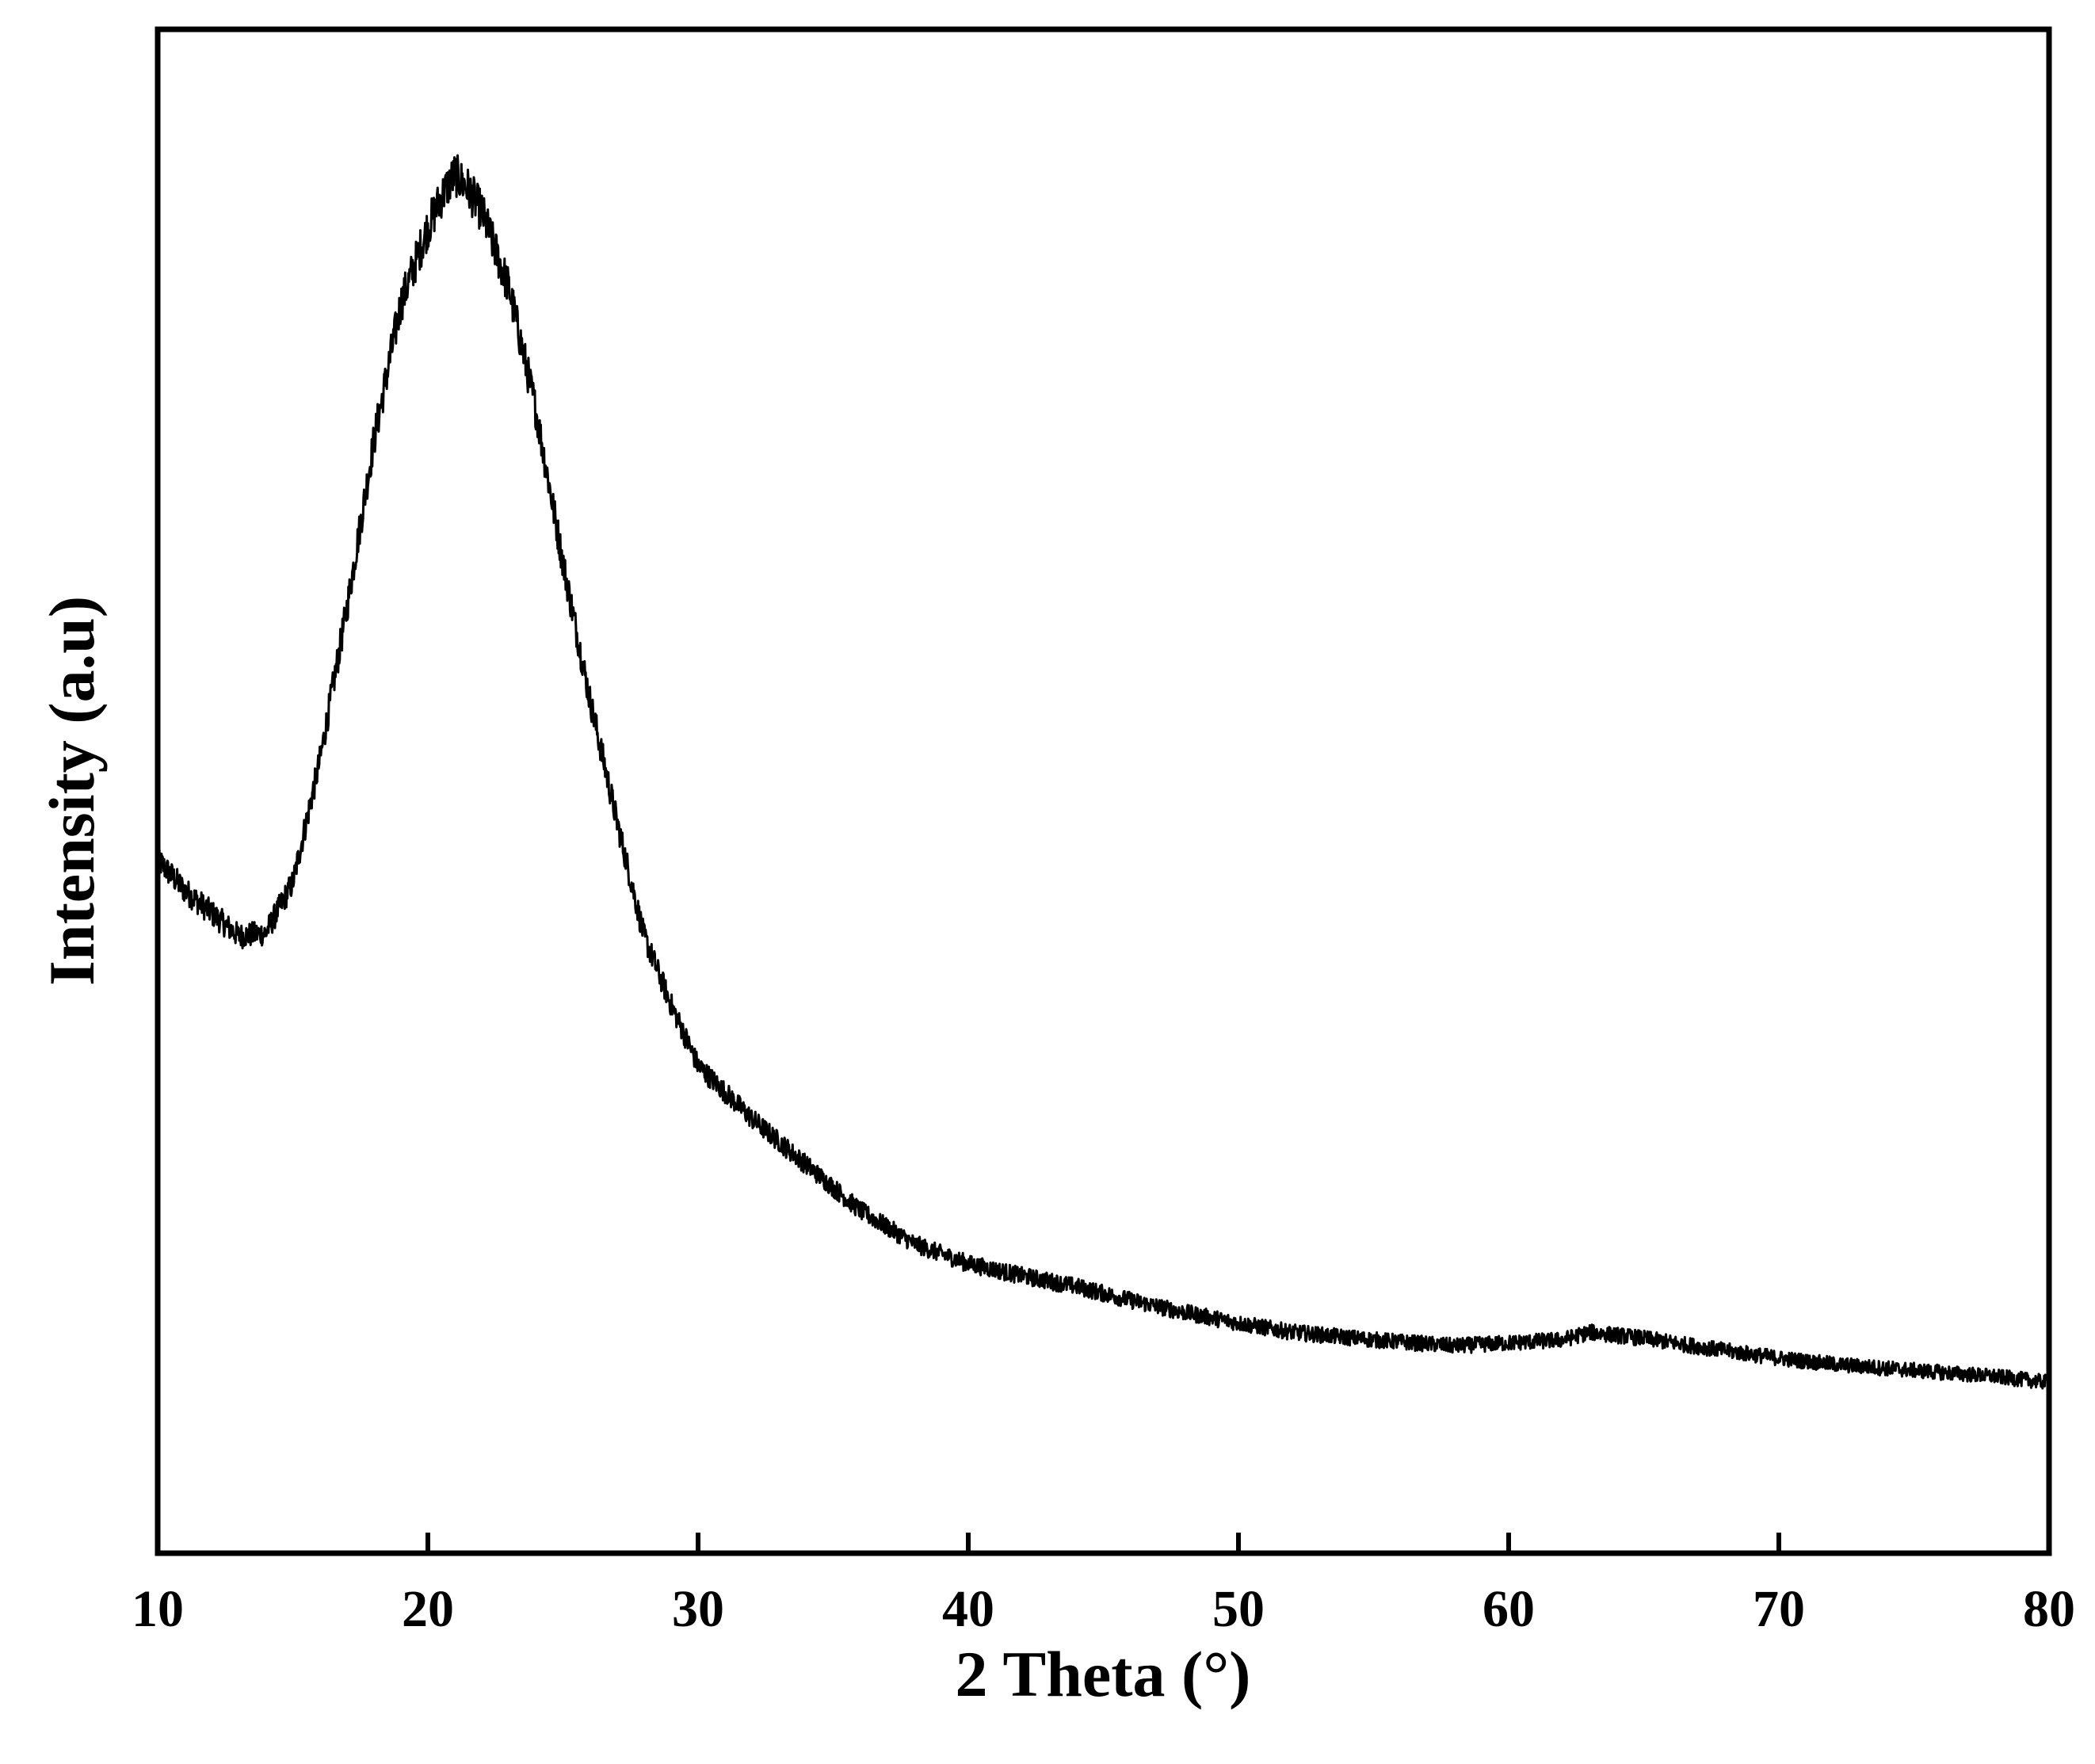 The height and width of the screenshot is (1764, 2095). What do you see at coordinates (72, 791) in the screenshot?
I see `y-axis-title: Intensity (a.u)` at bounding box center [72, 791].